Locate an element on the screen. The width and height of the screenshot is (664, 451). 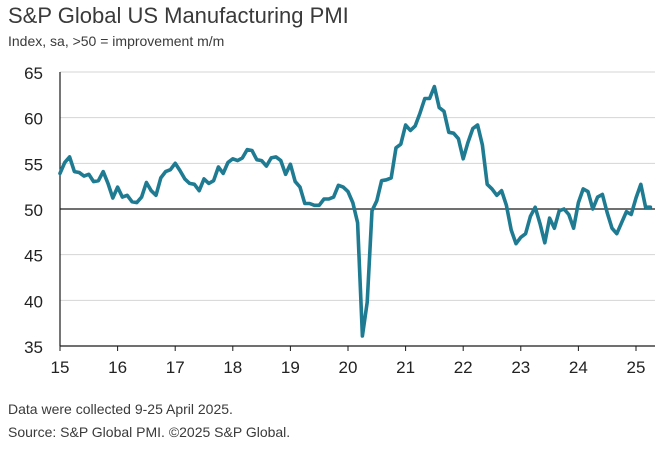
x-tick-label: 23 is located at coordinates (520, 367).